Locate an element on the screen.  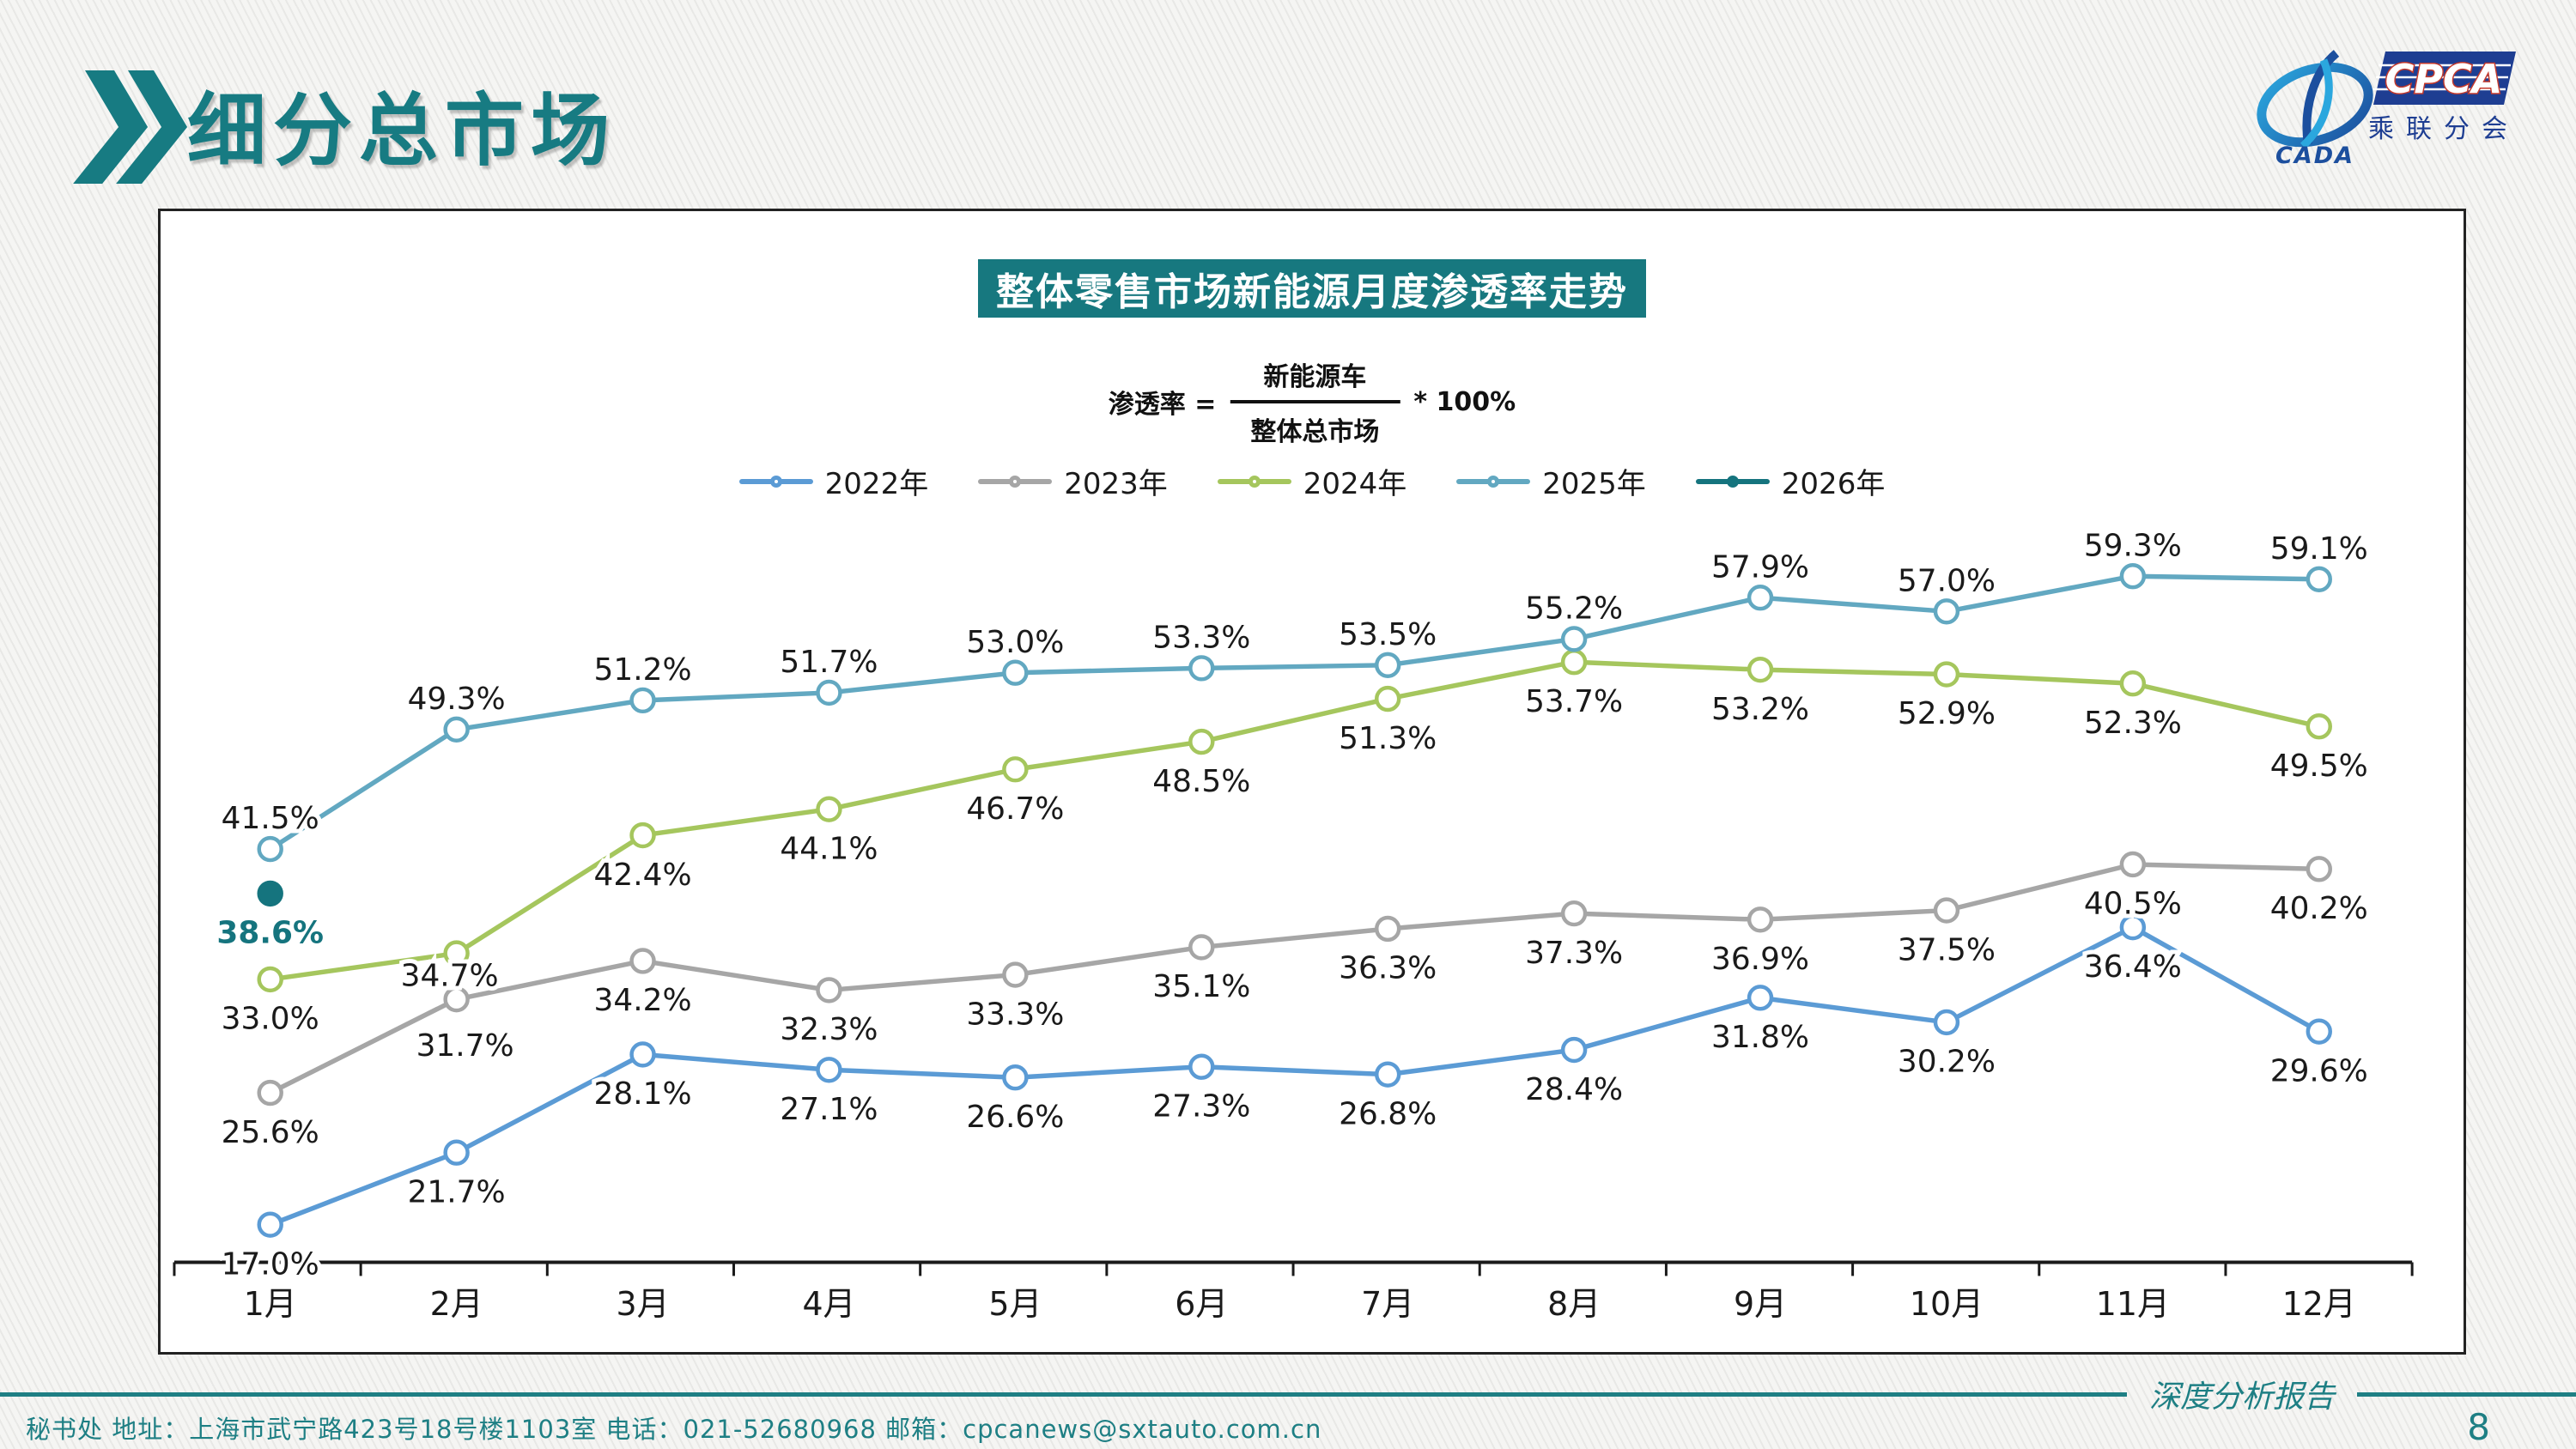
formula-numerator: 新能源车 is located at coordinates (1315, 377).